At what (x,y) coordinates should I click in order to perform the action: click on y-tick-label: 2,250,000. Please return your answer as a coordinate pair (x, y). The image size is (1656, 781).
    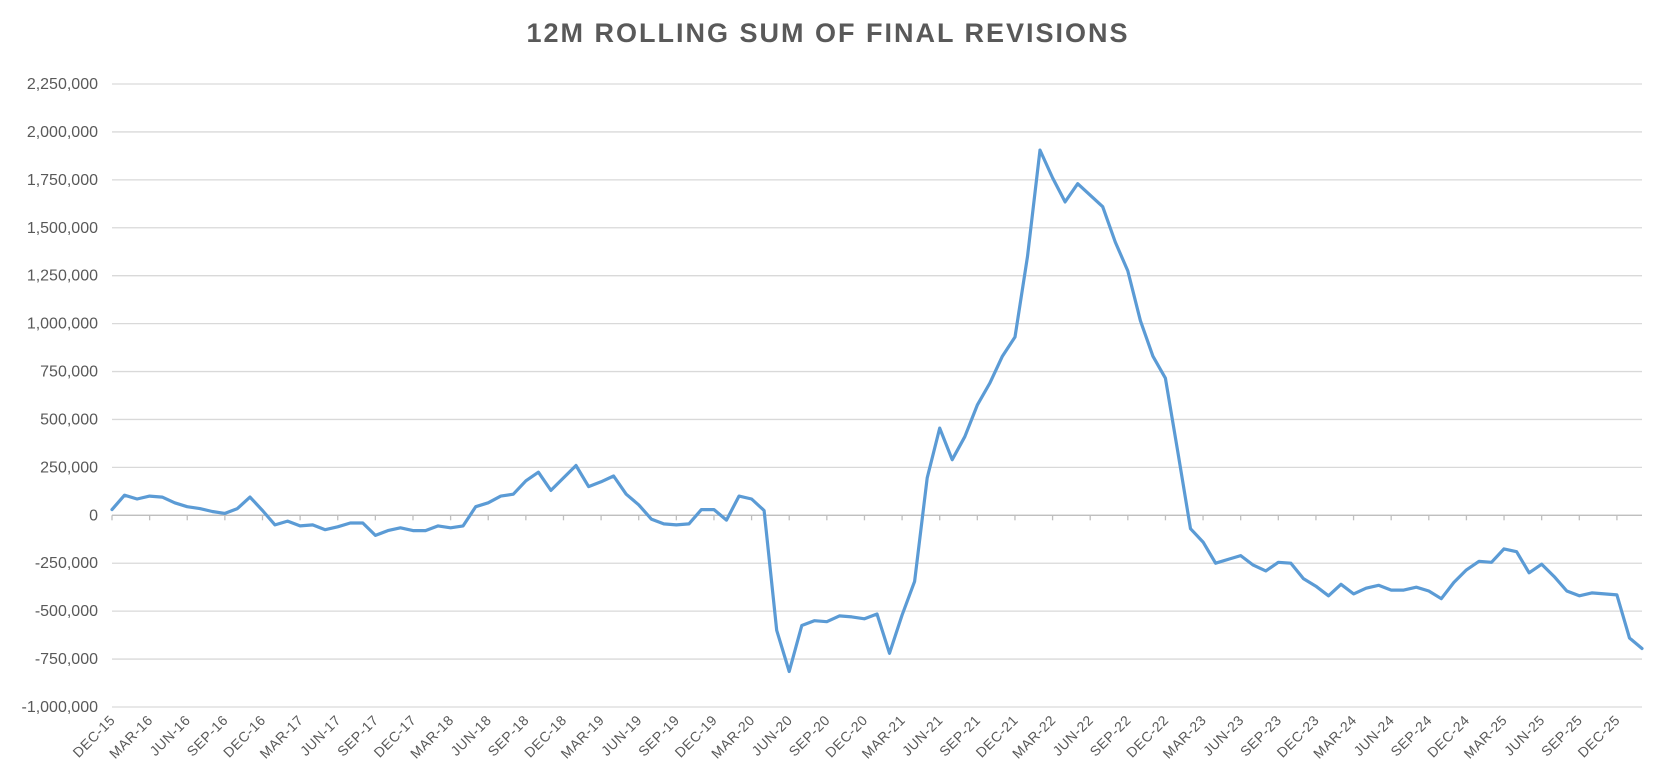
    Looking at the image, I should click on (62, 84).